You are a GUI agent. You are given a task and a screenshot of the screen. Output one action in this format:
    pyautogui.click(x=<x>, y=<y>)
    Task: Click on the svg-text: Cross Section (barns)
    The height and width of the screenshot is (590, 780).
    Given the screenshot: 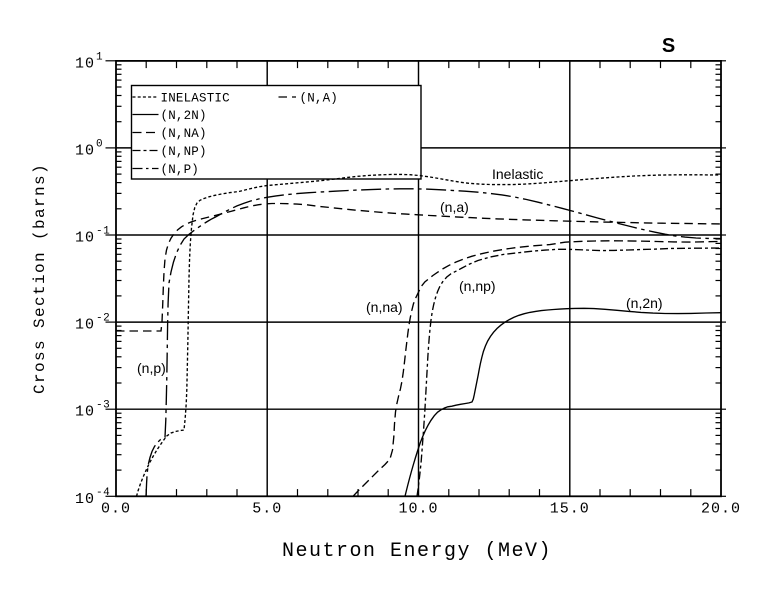 What is the action you would take?
    pyautogui.click(x=40, y=278)
    